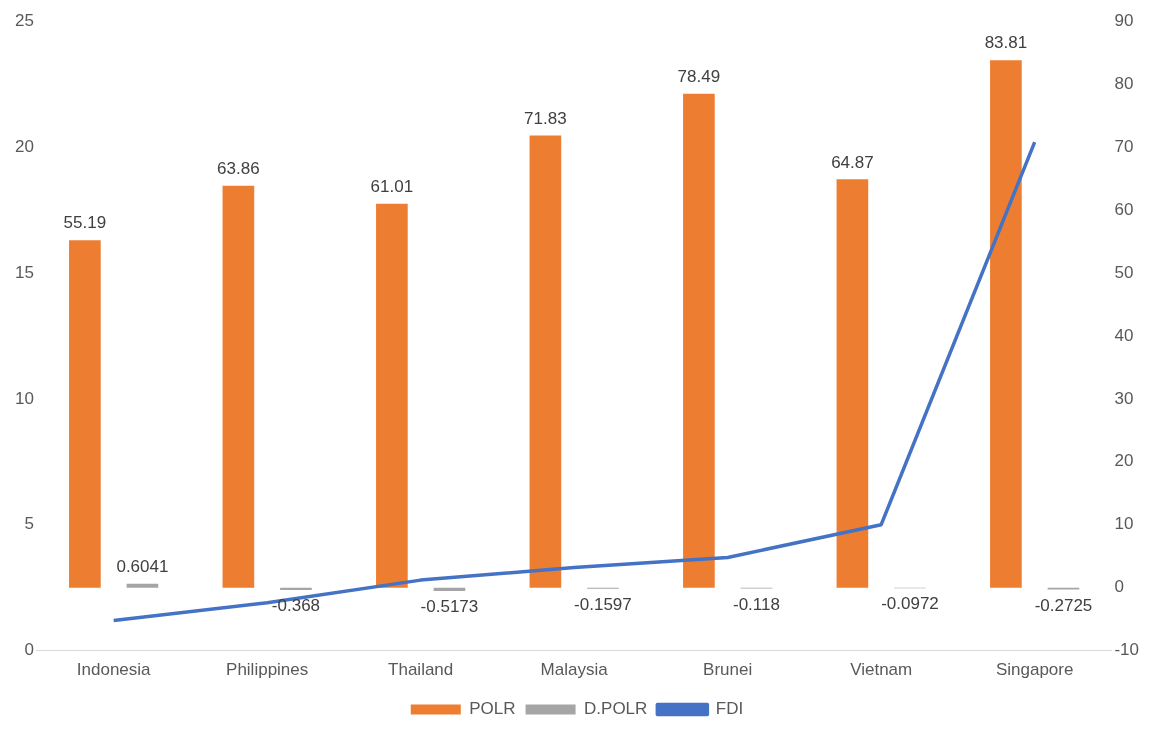  Describe the element at coordinates (142, 567) in the screenshot. I see `data-label: 0.6041` at that location.